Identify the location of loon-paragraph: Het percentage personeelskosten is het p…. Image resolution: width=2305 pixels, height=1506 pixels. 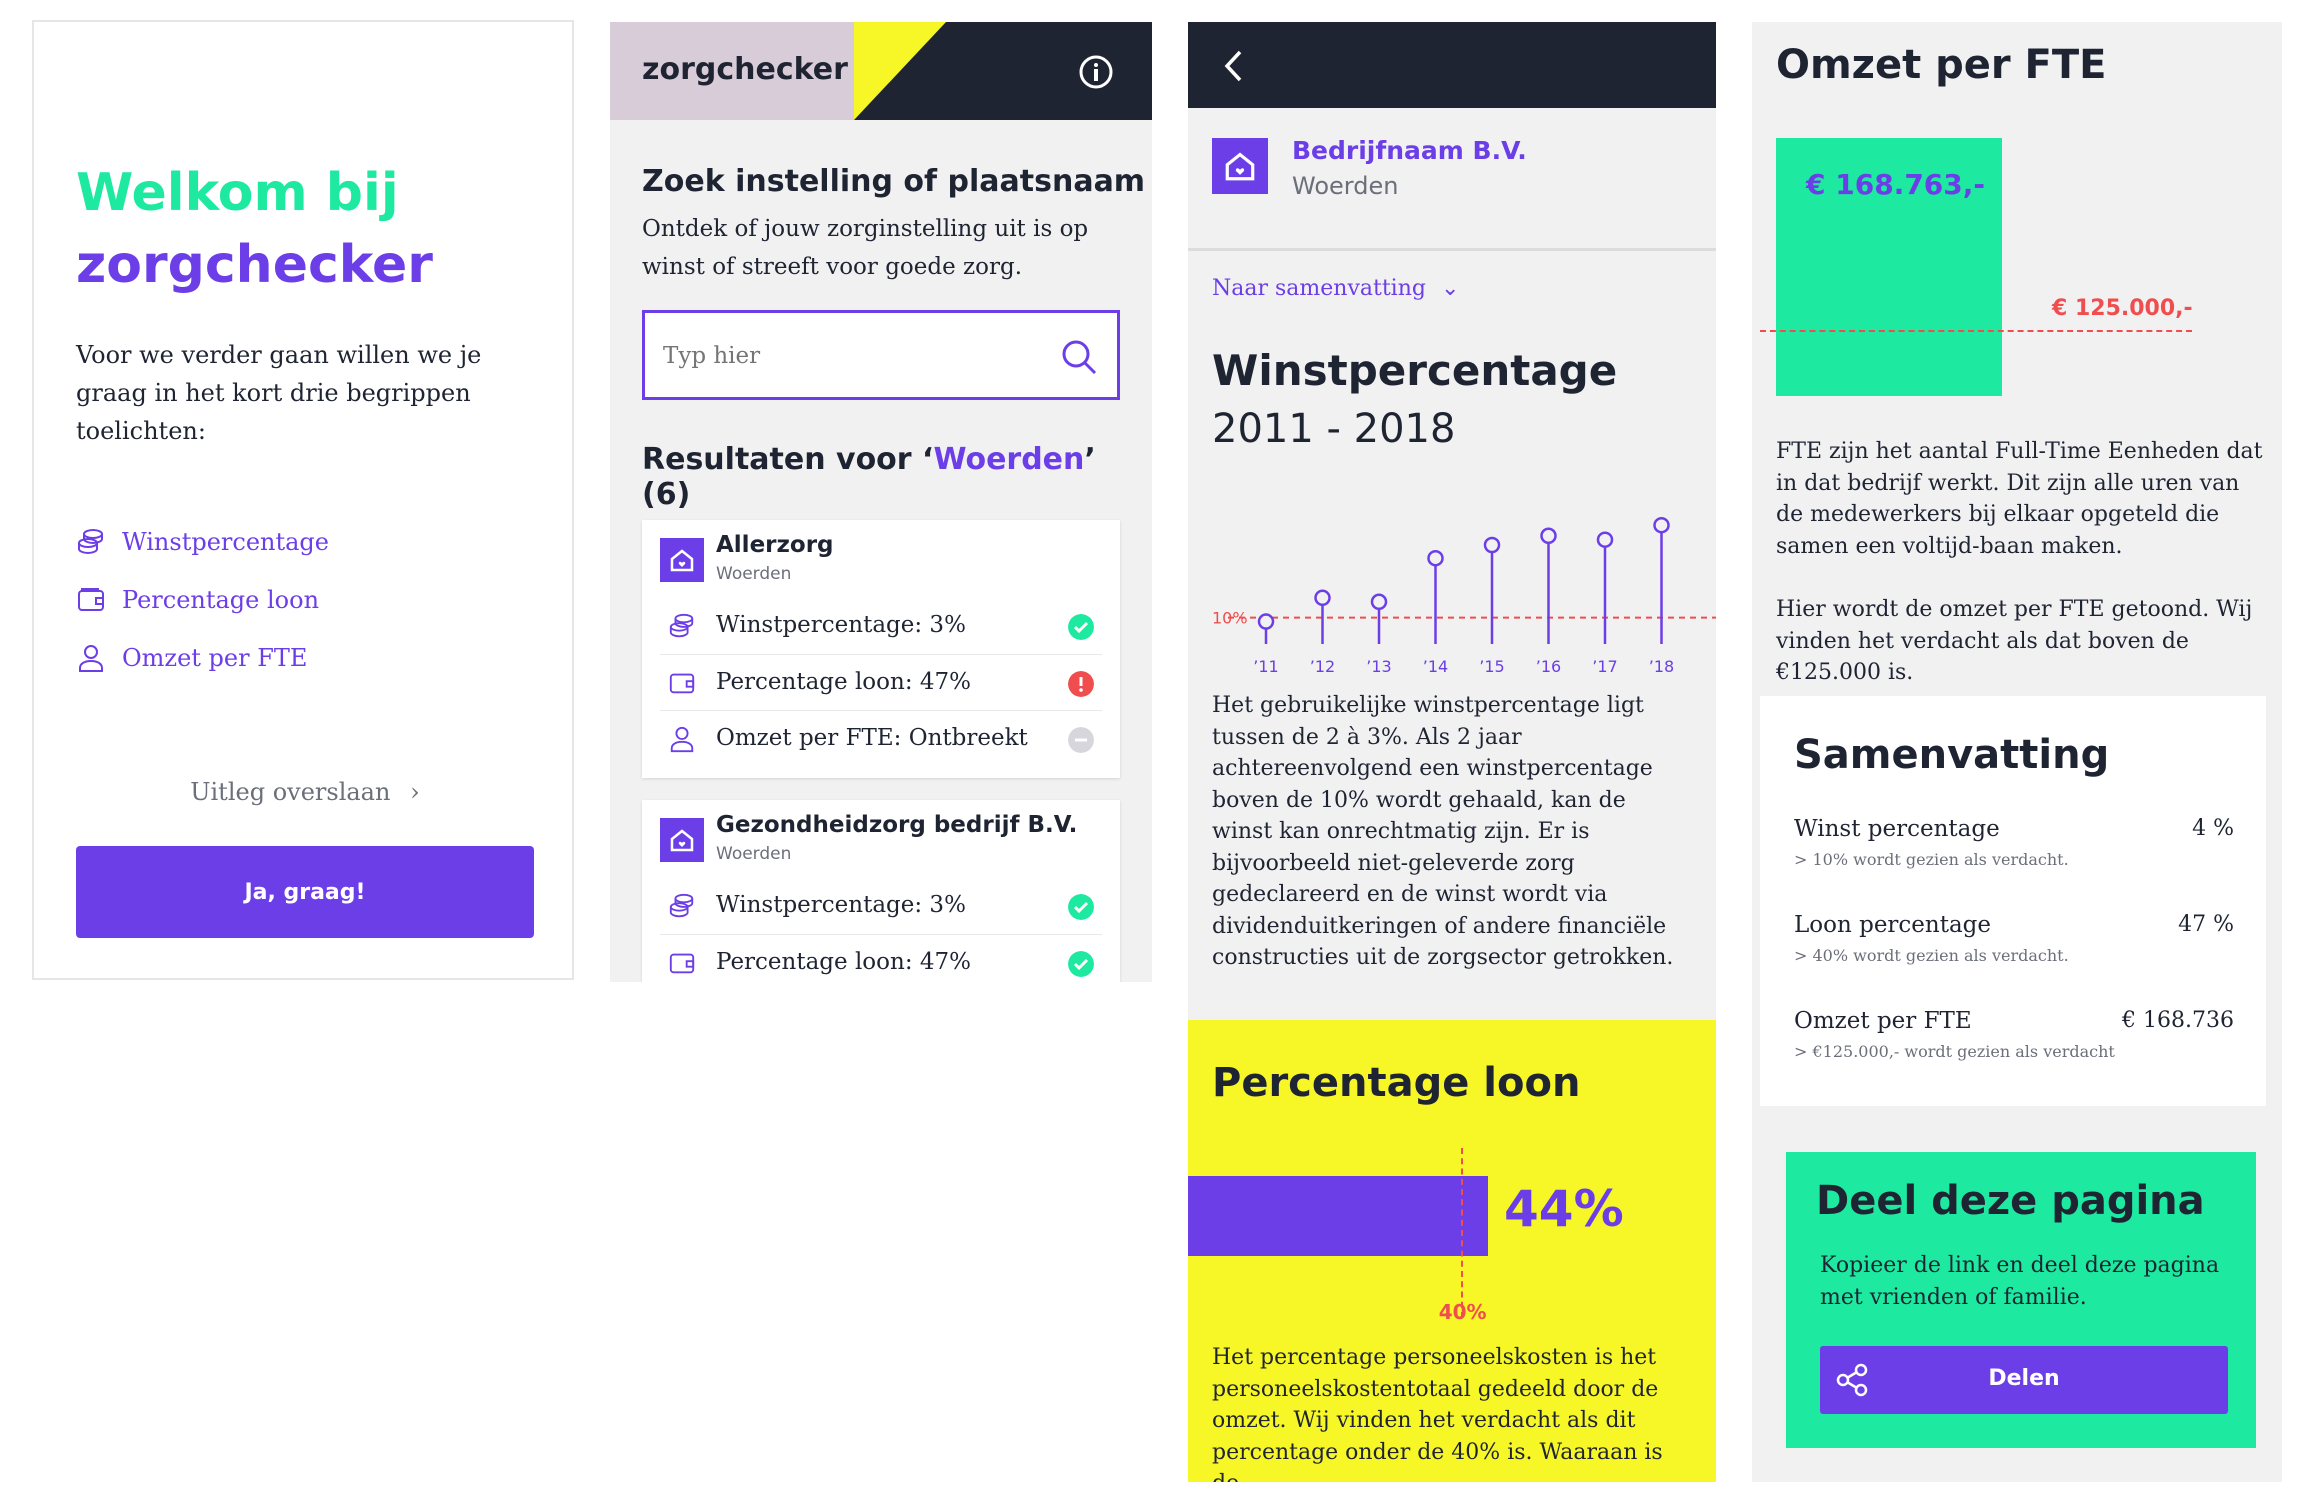
(1437, 1413).